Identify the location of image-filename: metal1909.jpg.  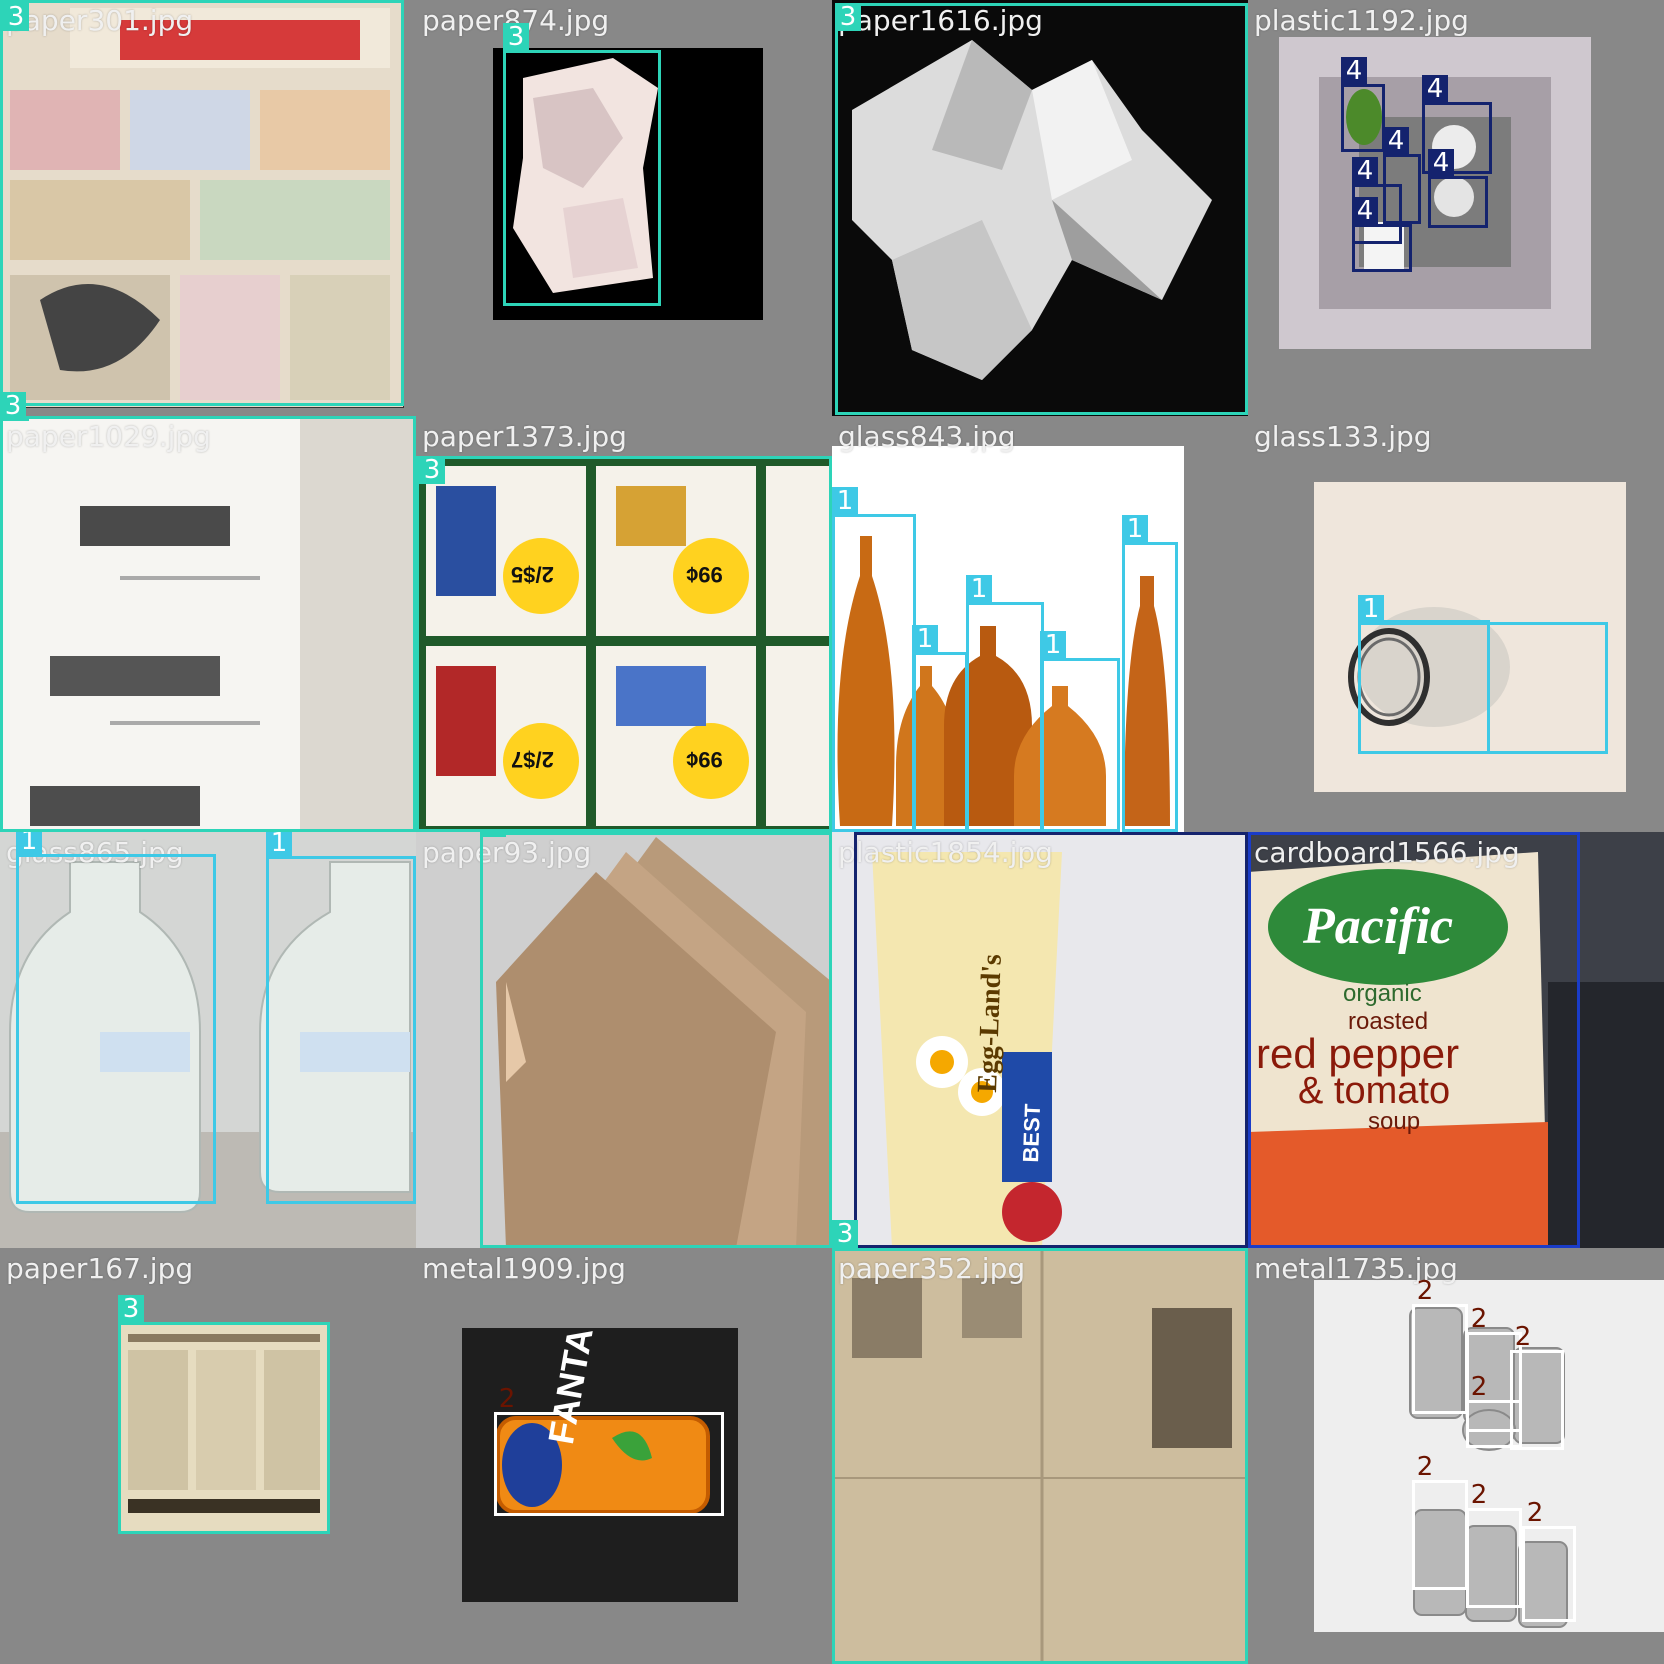
(524, 1268).